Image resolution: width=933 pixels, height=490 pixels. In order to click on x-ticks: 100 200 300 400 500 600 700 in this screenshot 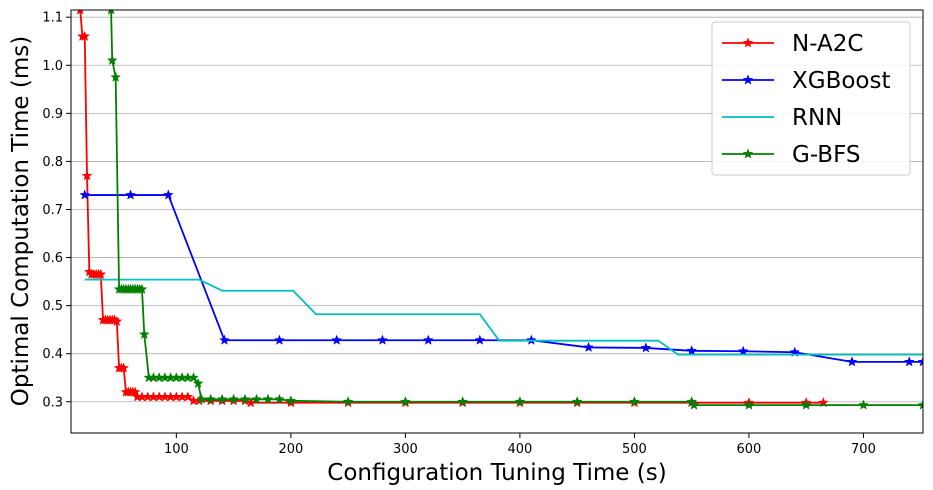, I will do `click(520, 445)`.